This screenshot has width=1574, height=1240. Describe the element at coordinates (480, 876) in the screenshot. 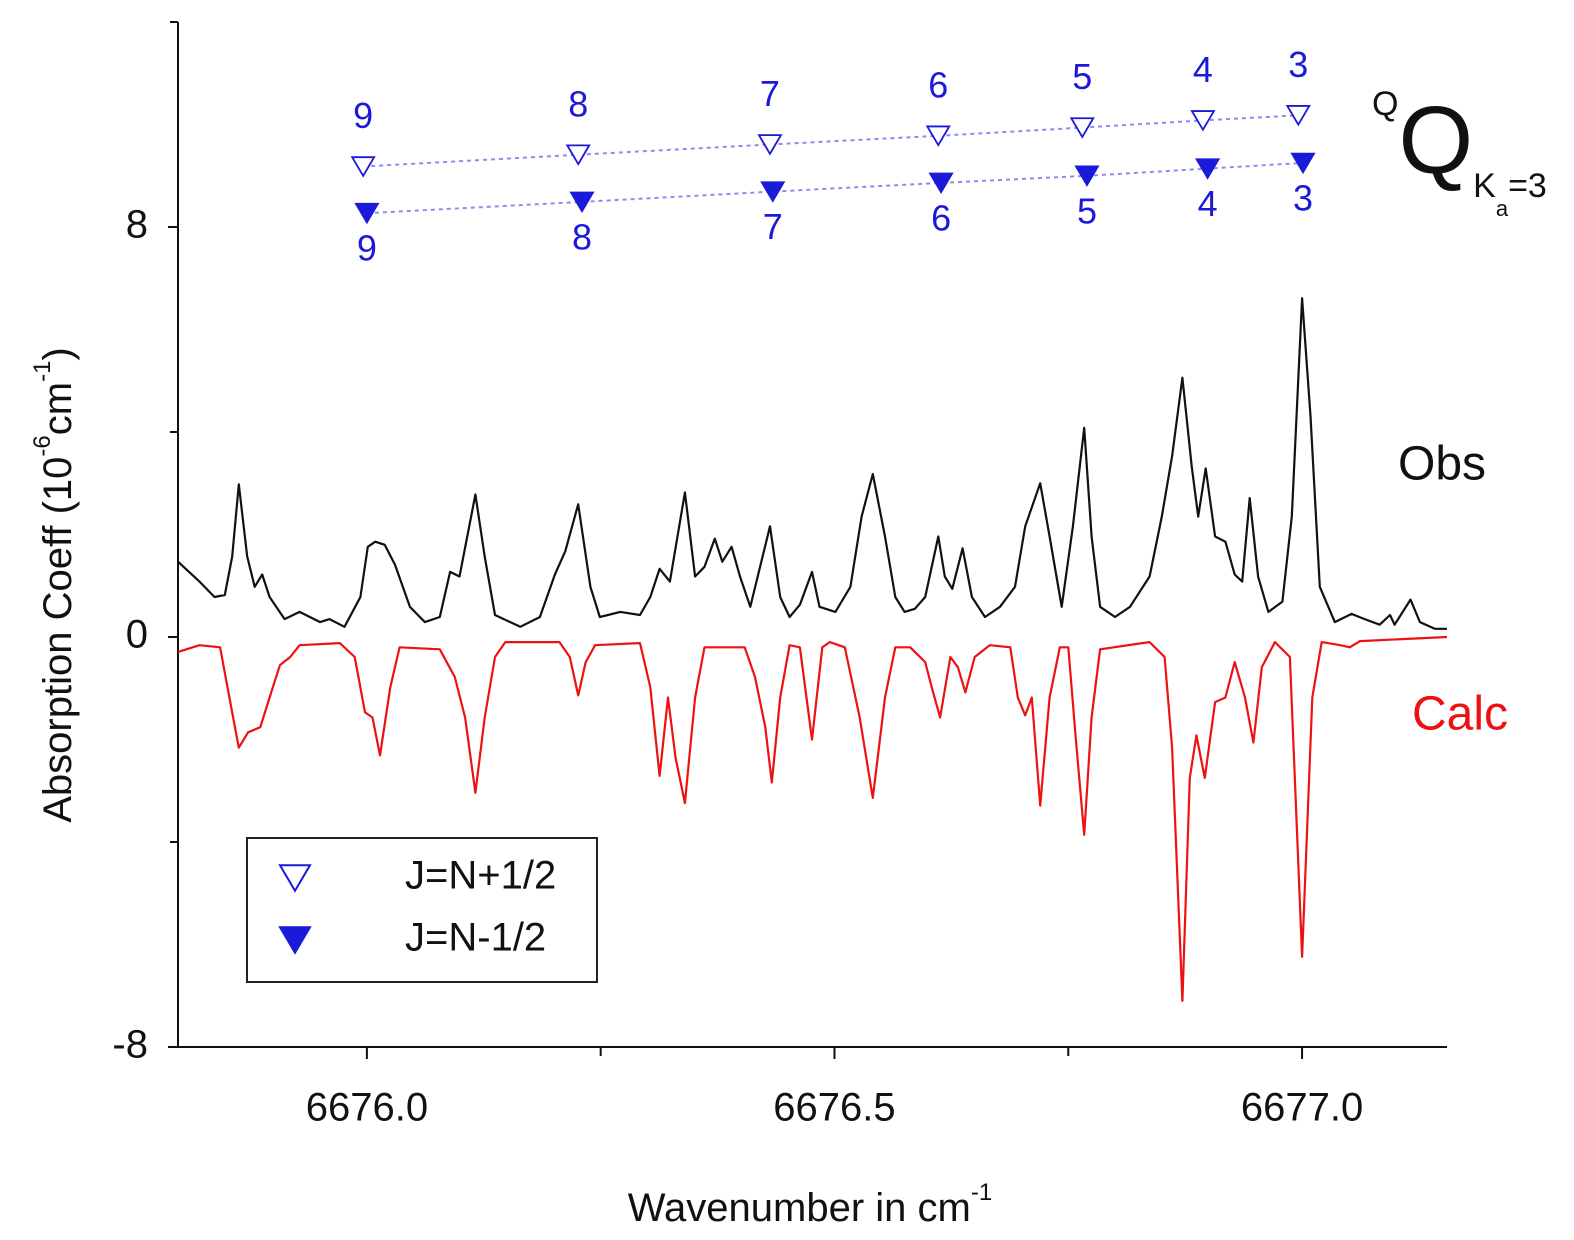

I see `legend-label: J=N+1/2` at that location.